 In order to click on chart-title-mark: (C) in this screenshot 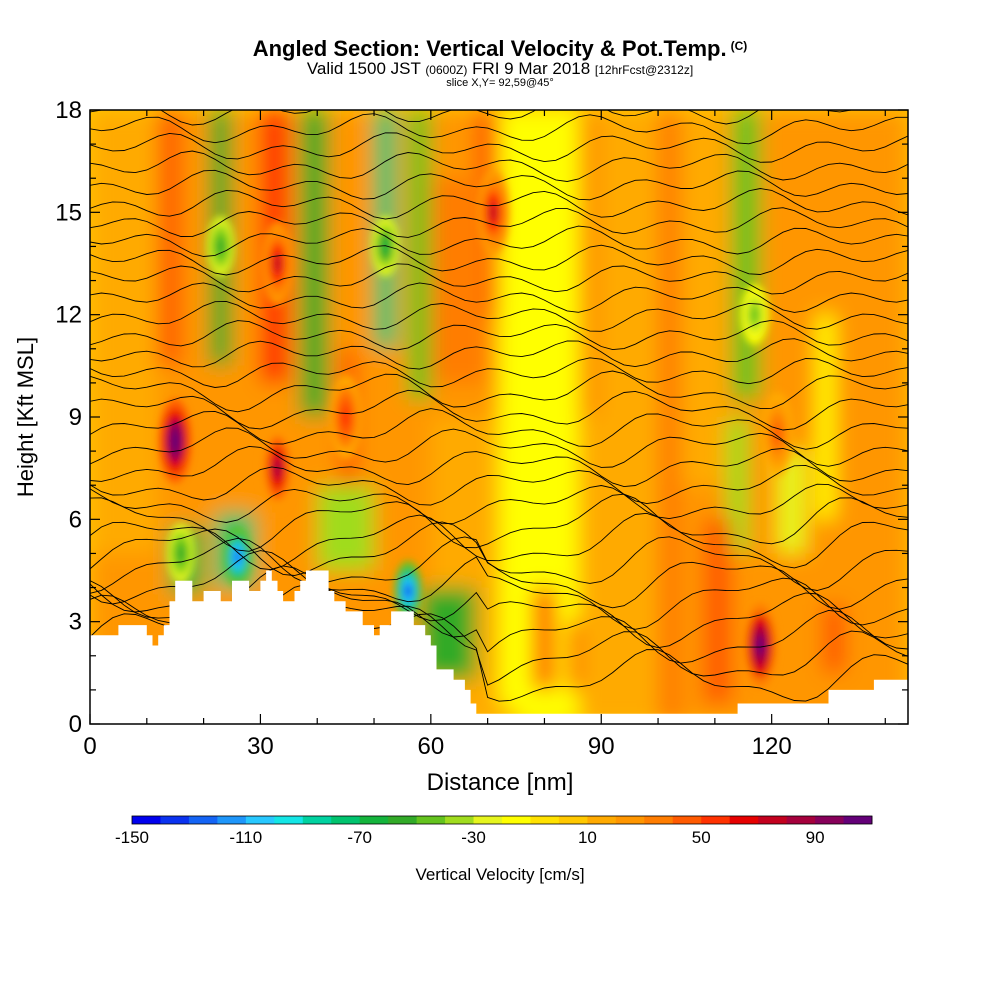, I will do `click(739, 46)`.